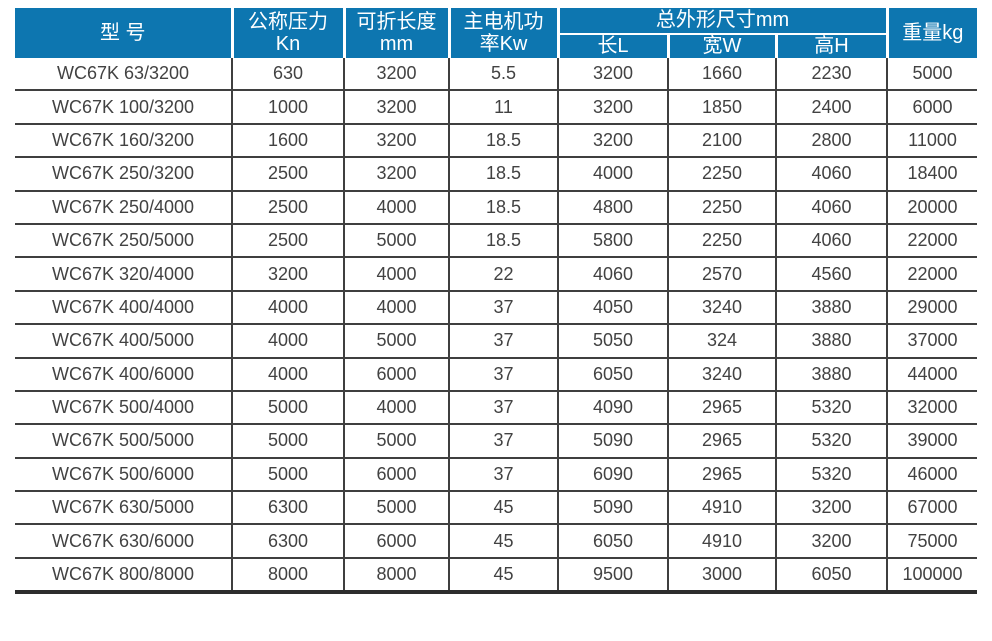  I want to click on weight-cell: 100000, so click(932, 575).